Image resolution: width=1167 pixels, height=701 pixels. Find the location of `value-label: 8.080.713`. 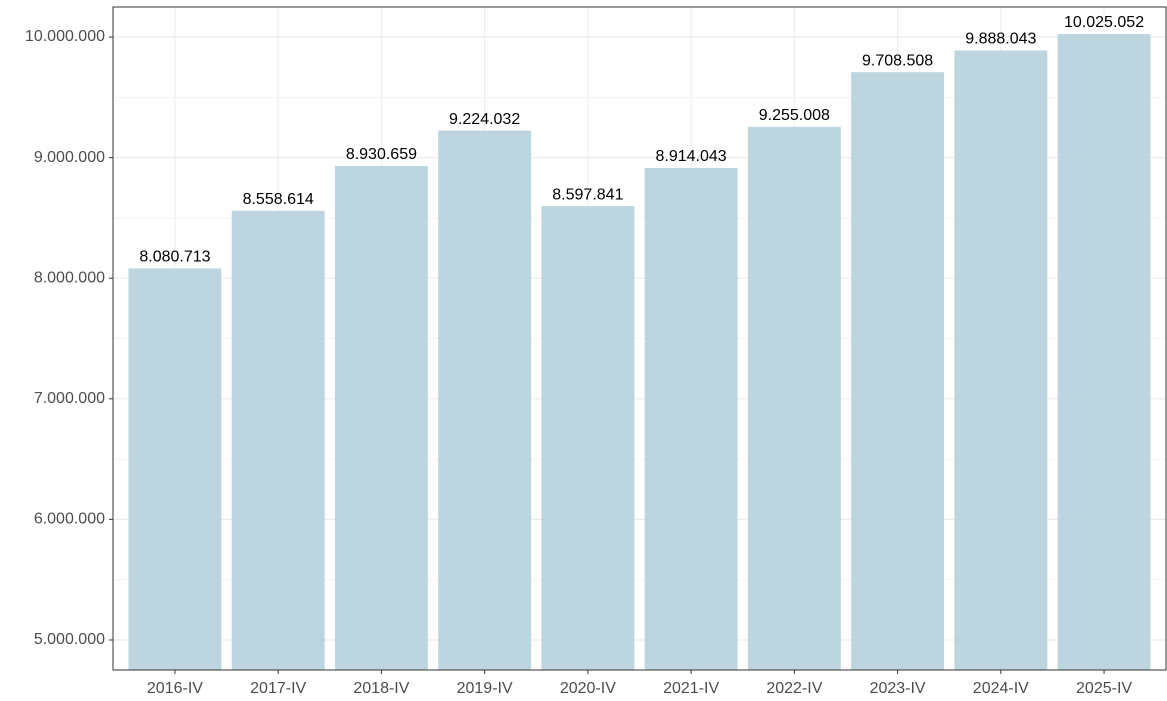

value-label: 8.080.713 is located at coordinates (174, 257).